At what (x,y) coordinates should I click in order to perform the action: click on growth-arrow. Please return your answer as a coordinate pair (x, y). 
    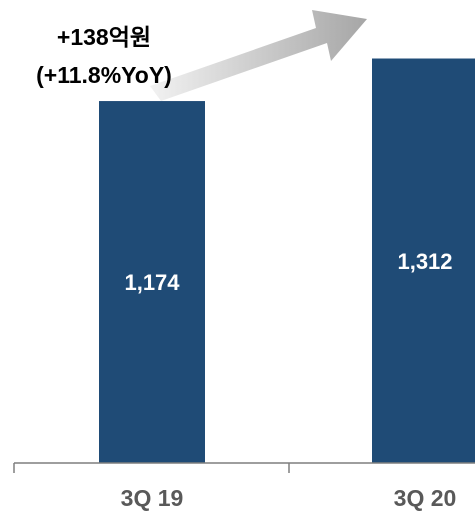
    Looking at the image, I should click on (258, 55).